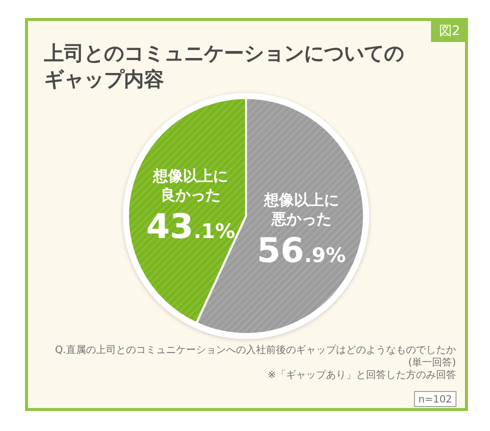 Image resolution: width=490 pixels, height=431 pixels. What do you see at coordinates (435, 400) in the screenshot?
I see `text: n=102` at bounding box center [435, 400].